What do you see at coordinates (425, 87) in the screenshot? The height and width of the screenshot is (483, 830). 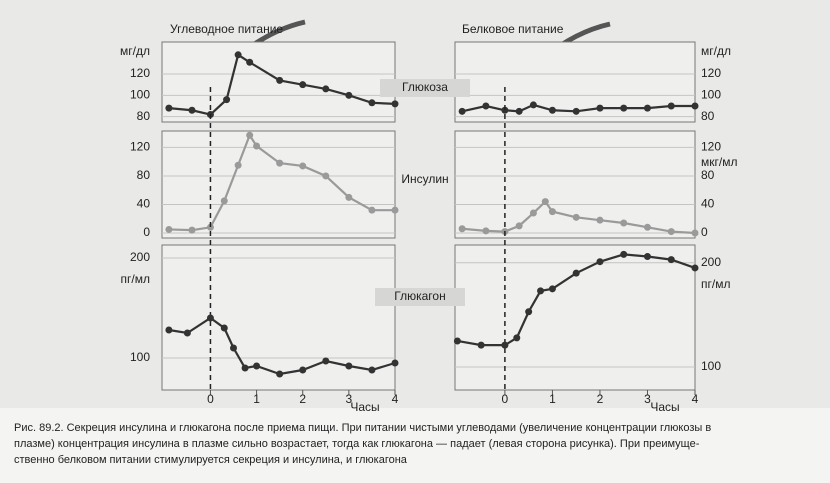 I see `panel-label: Глюкоза` at bounding box center [425, 87].